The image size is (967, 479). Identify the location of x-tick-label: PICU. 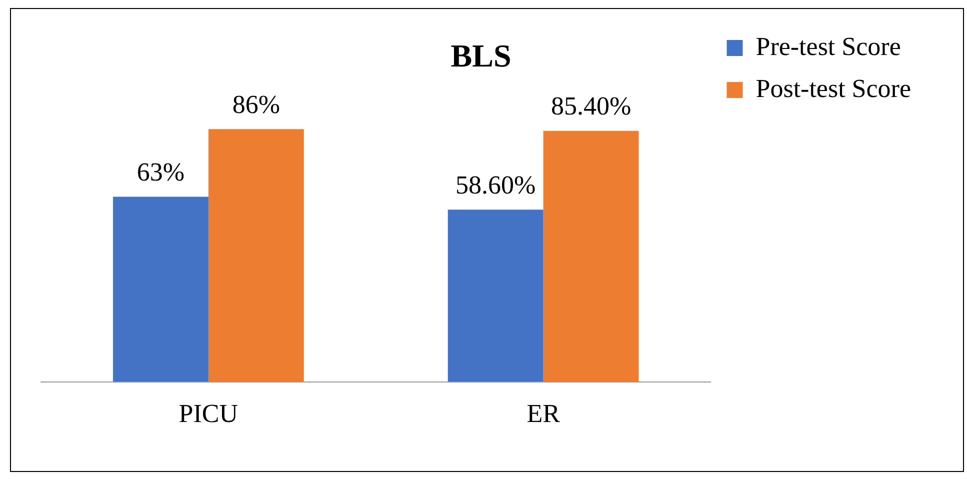
(208, 413).